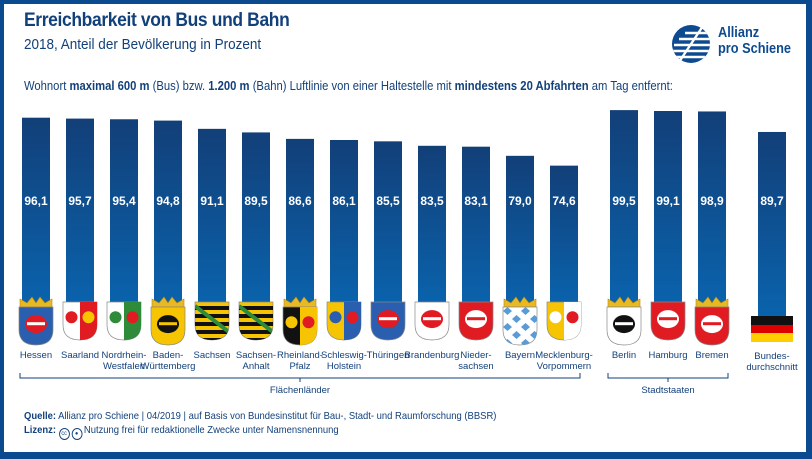 Image resolution: width=812 pixels, height=459 pixels. What do you see at coordinates (256, 321) in the screenshot?
I see `sachsen-anhalt-coat-of-arms-icon` at bounding box center [256, 321].